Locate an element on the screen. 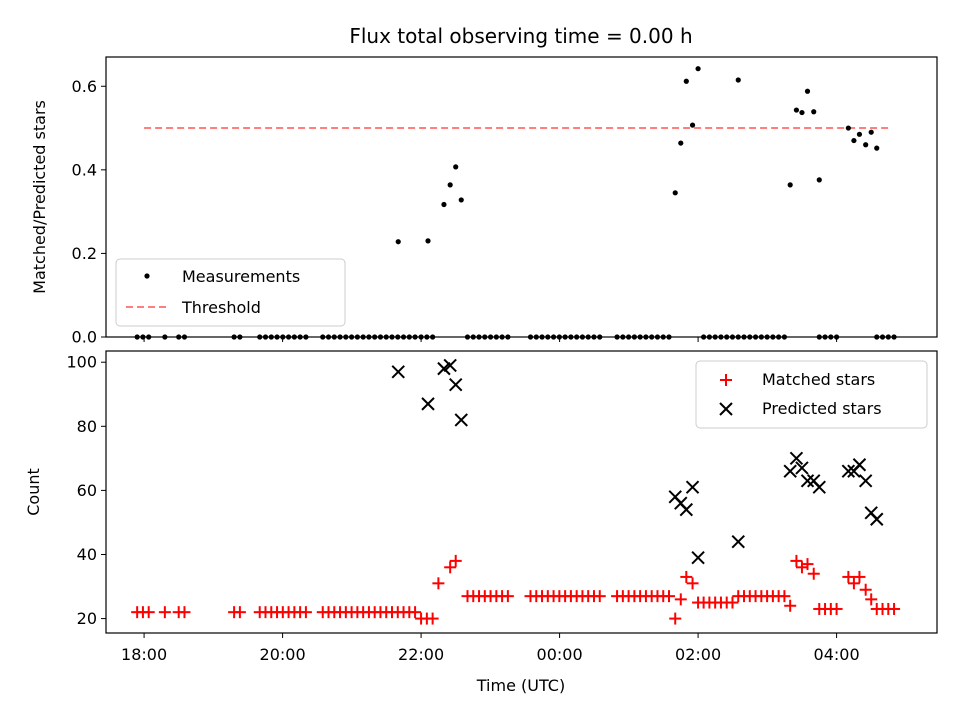 This screenshot has height=724, width=960. top-legend-box is located at coordinates (230, 292).